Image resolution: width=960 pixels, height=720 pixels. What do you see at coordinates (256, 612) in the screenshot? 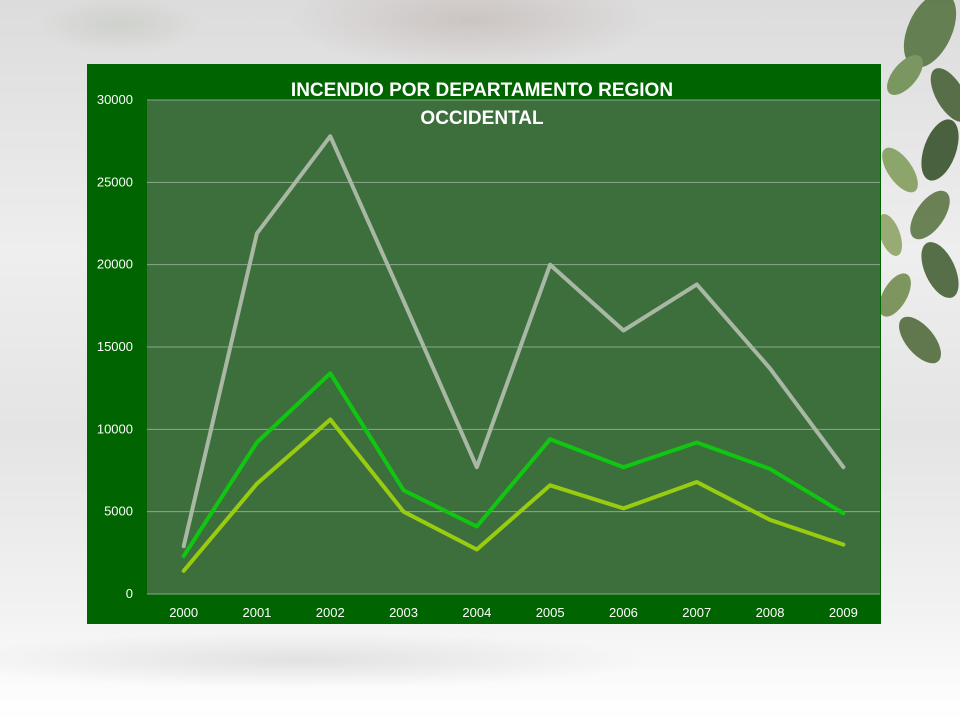
I see `x-tick-label: 2001` at bounding box center [256, 612].